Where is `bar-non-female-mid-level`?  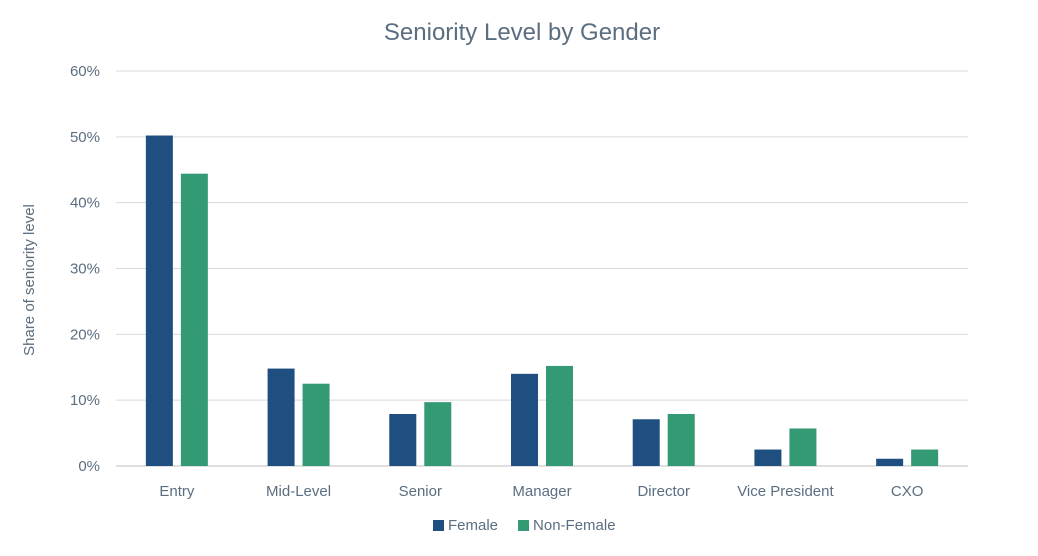 bar-non-female-mid-level is located at coordinates (316, 424).